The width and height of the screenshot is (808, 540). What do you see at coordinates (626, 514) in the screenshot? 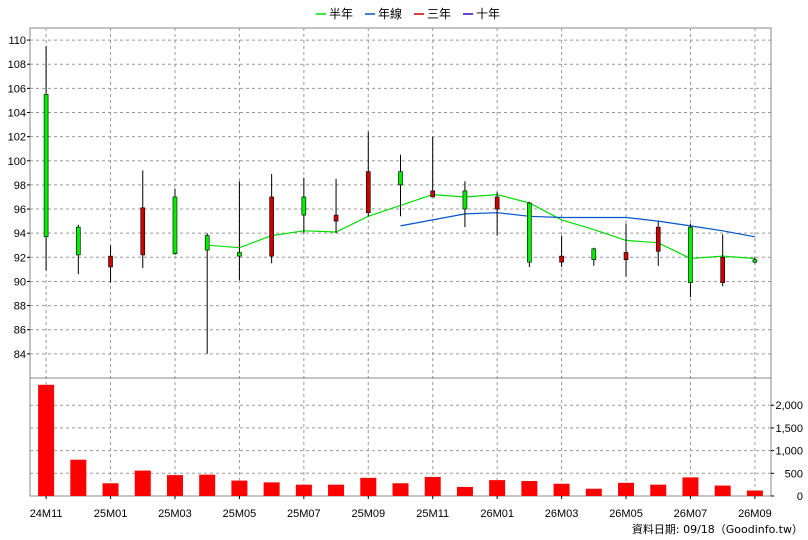
I see `x-tick-label: 26M05` at bounding box center [626, 514].